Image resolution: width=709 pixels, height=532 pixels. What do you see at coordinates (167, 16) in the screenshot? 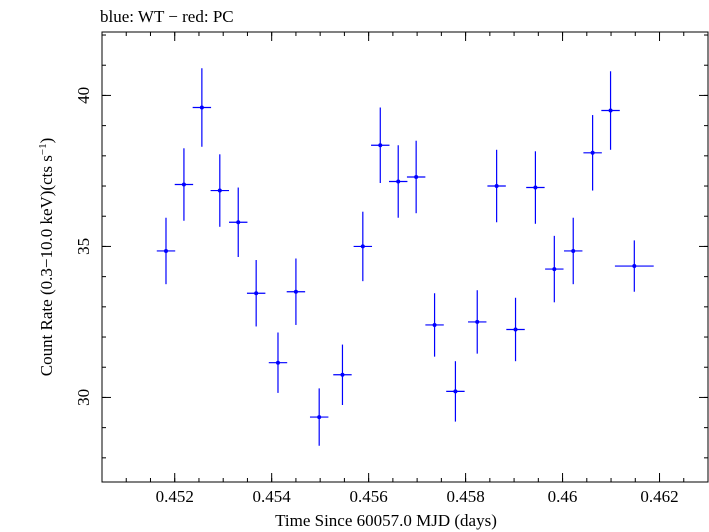
I see `chart-title: blue: WT − red: PC` at bounding box center [167, 16].